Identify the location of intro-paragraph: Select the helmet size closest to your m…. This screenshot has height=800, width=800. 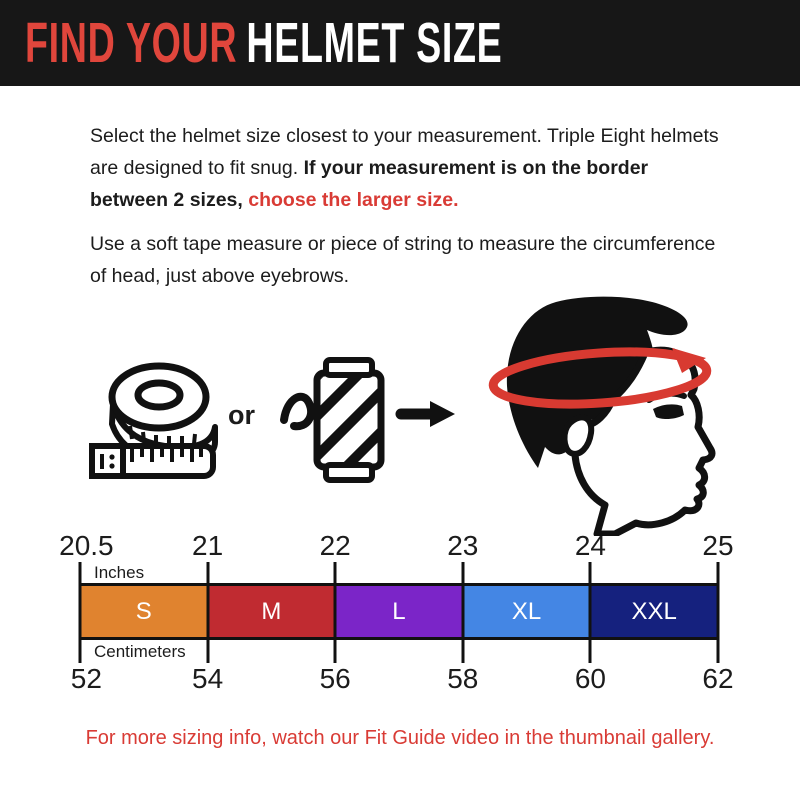
(410, 168).